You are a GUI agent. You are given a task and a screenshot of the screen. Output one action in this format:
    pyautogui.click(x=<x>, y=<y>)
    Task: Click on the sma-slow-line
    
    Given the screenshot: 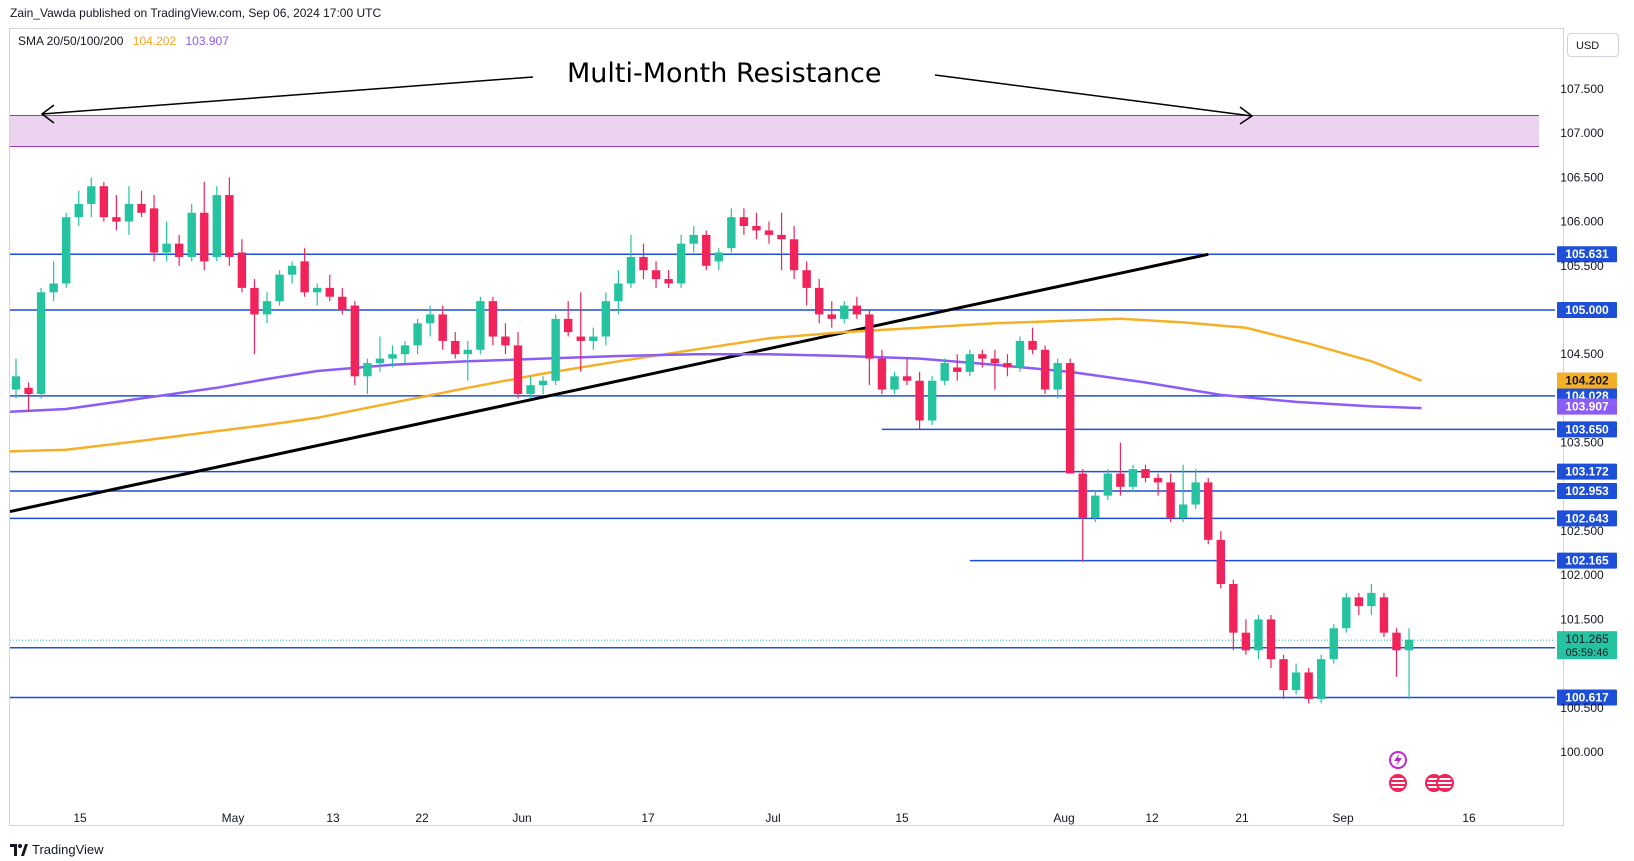 What is the action you would take?
    pyautogui.click(x=715, y=382)
    